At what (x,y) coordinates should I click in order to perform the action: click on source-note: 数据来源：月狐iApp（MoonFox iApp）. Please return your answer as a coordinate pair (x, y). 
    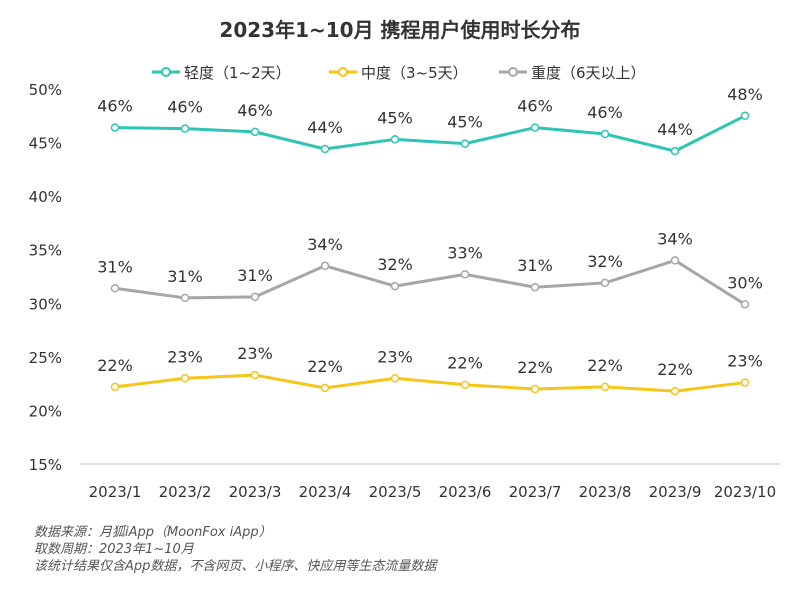
    Looking at the image, I should click on (153, 532).